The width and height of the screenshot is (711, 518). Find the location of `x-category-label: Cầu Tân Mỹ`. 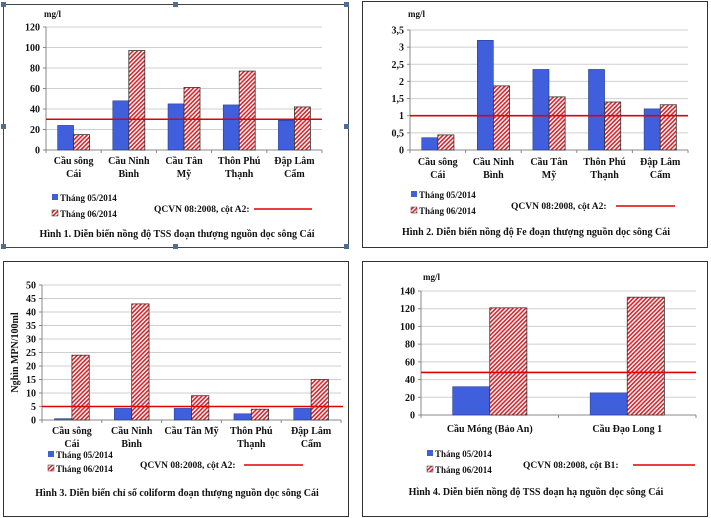

x-category-label: Cầu Tân Mỹ is located at coordinates (191, 431).